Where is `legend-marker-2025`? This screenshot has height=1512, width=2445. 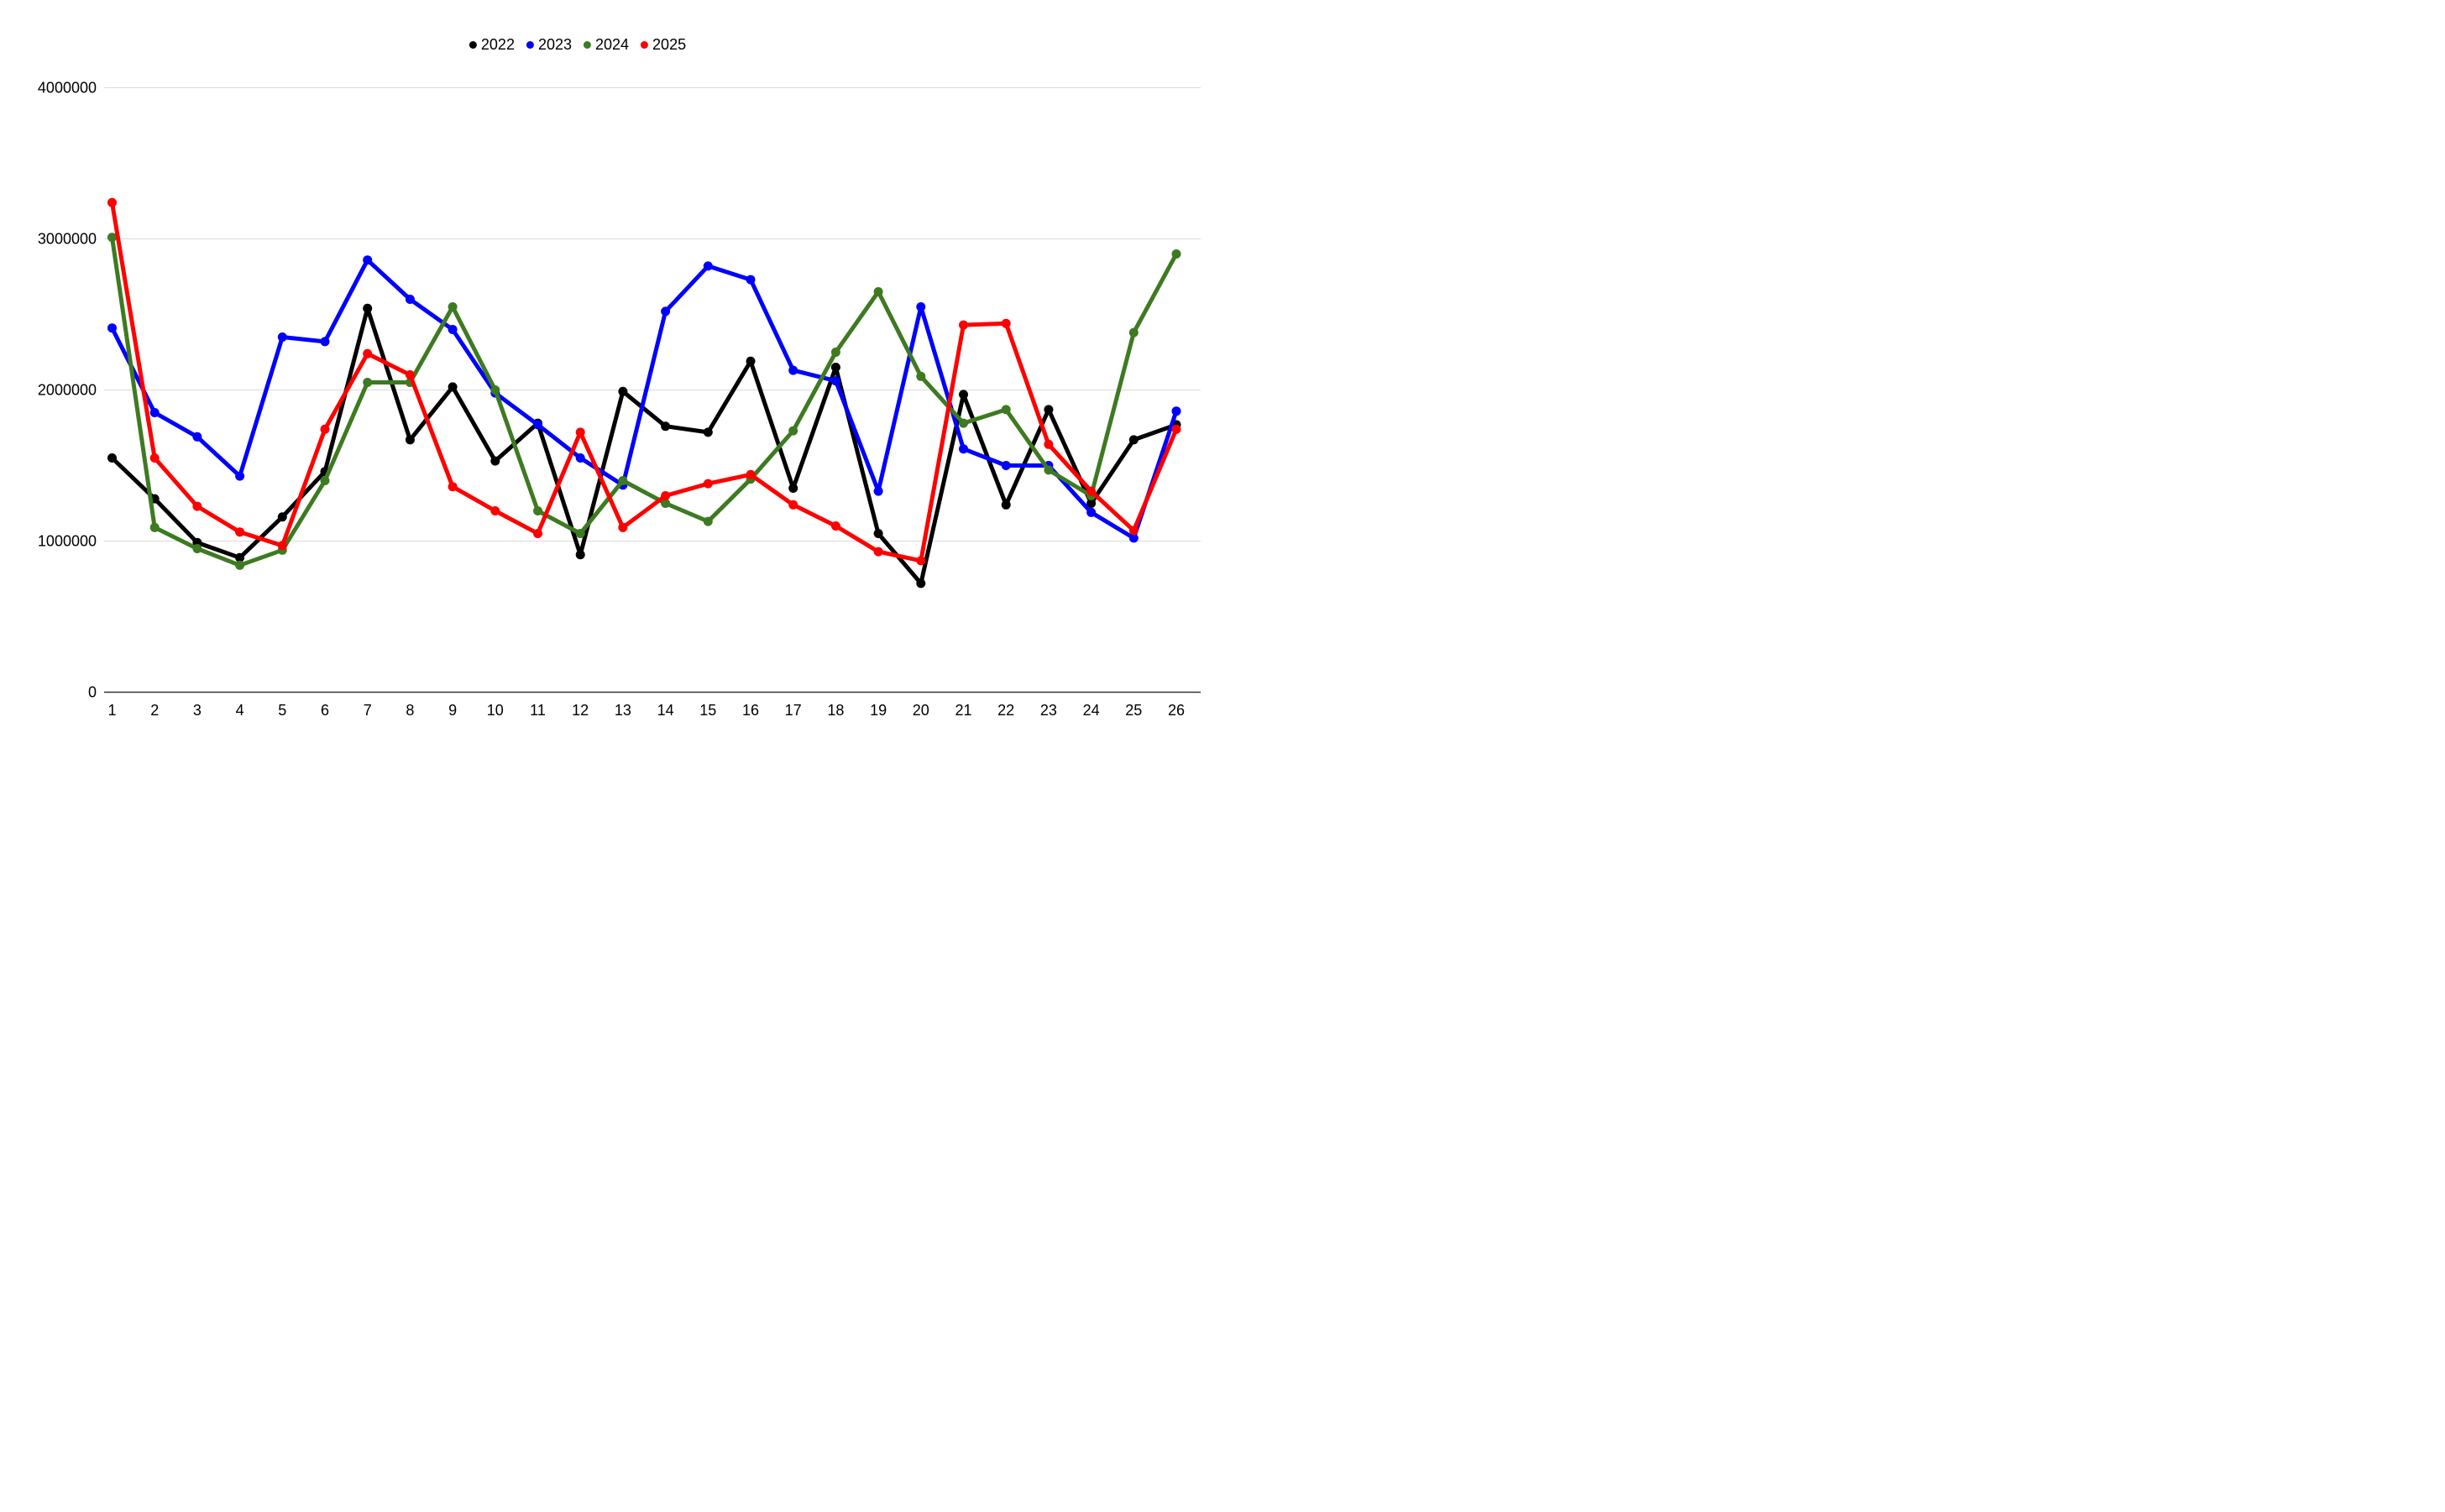 legend-marker-2025 is located at coordinates (645, 44).